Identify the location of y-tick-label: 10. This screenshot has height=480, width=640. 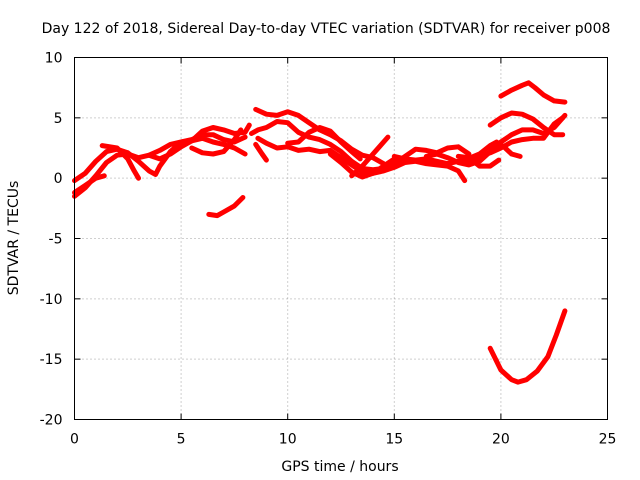
(54, 59).